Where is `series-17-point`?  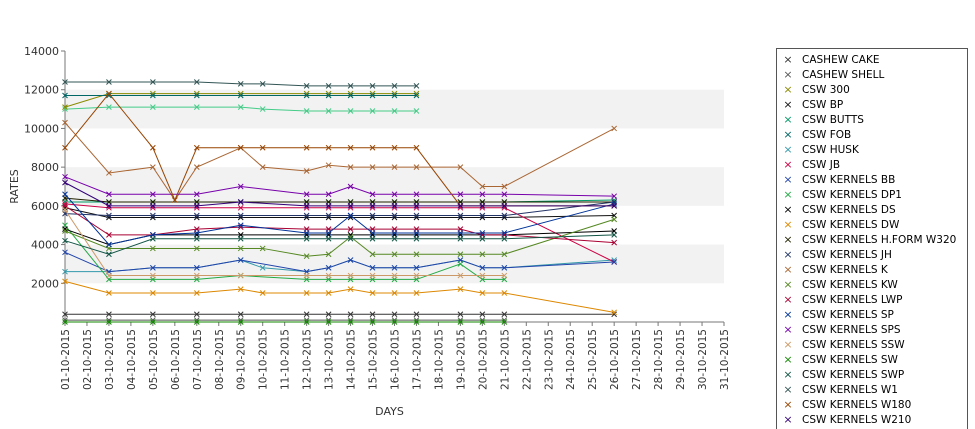
series-17-point is located at coordinates (109, 235).